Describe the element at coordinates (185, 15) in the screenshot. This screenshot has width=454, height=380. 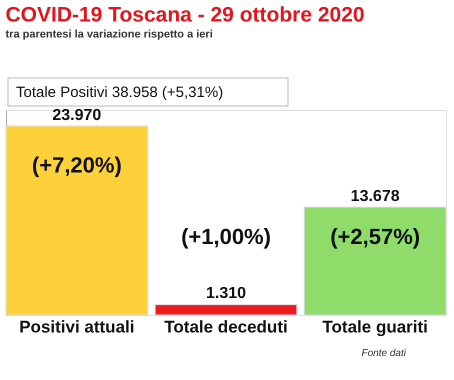
I see `chart-title: COVID-19 Toscana - 29 ottobre 2020` at that location.